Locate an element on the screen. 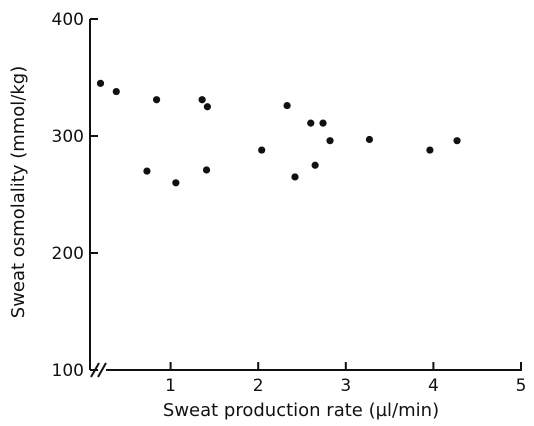 Image resolution: width=534 pixels, height=426 pixels. y-tick-label: 400 is located at coordinates (68, 20).